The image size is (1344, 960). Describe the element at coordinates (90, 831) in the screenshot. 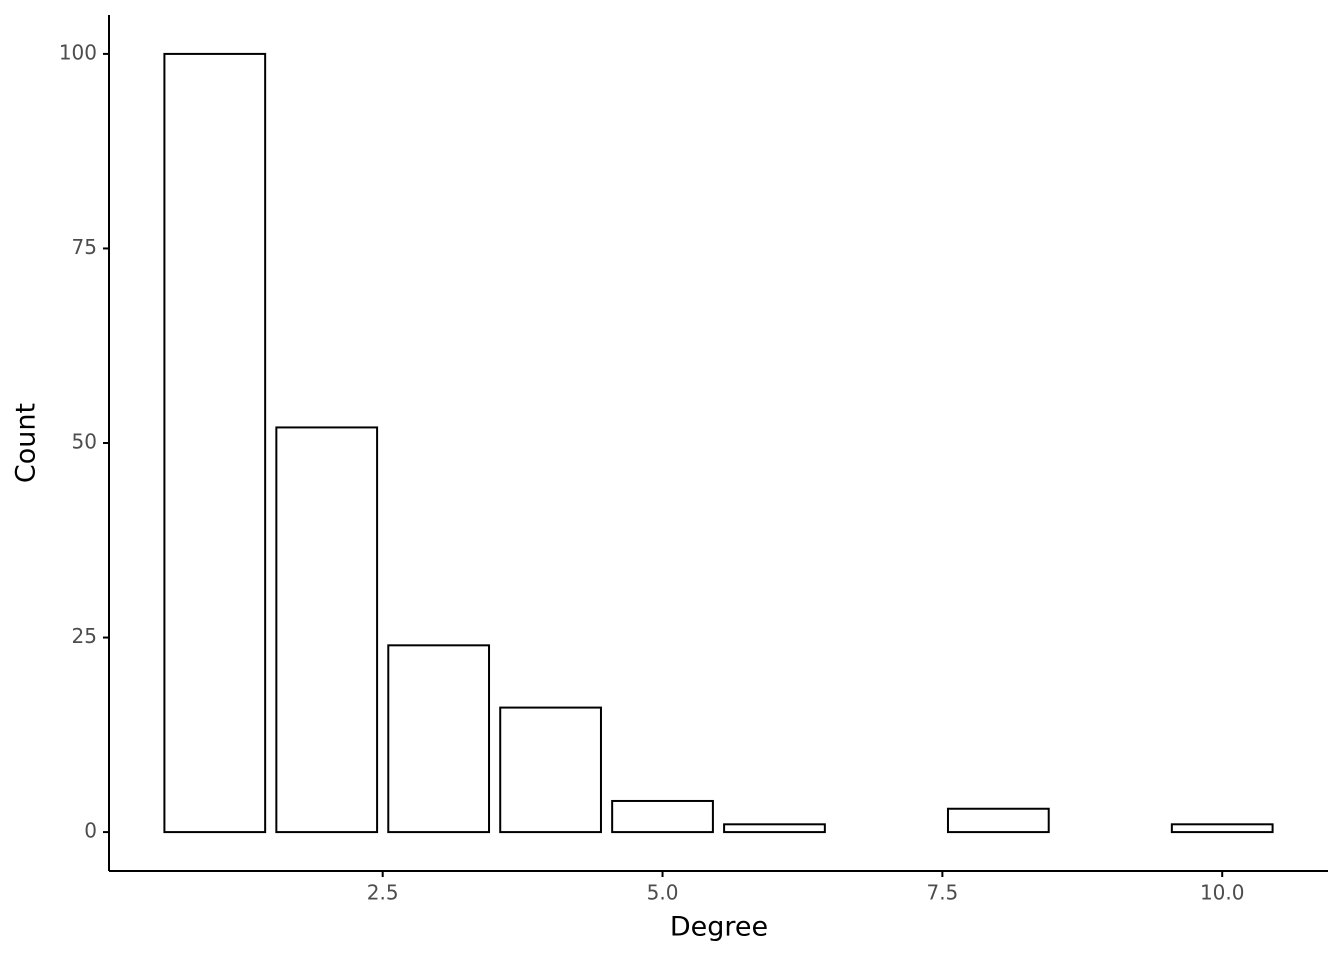

I see `y-tick-label: 0` at that location.